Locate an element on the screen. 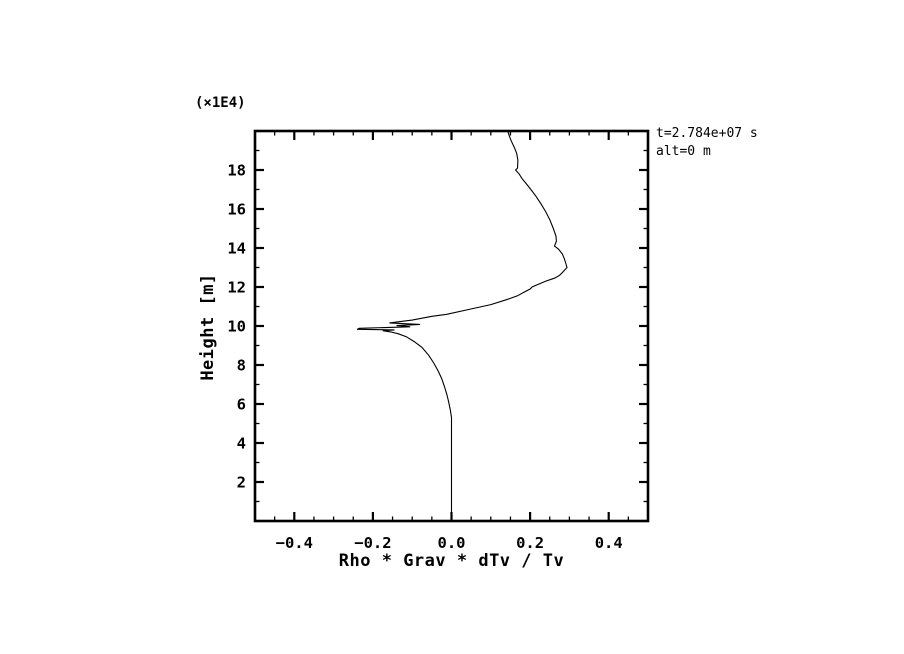 The height and width of the screenshot is (654, 904). y-axis-multiplier-label: (×1E4) is located at coordinates (220, 103).